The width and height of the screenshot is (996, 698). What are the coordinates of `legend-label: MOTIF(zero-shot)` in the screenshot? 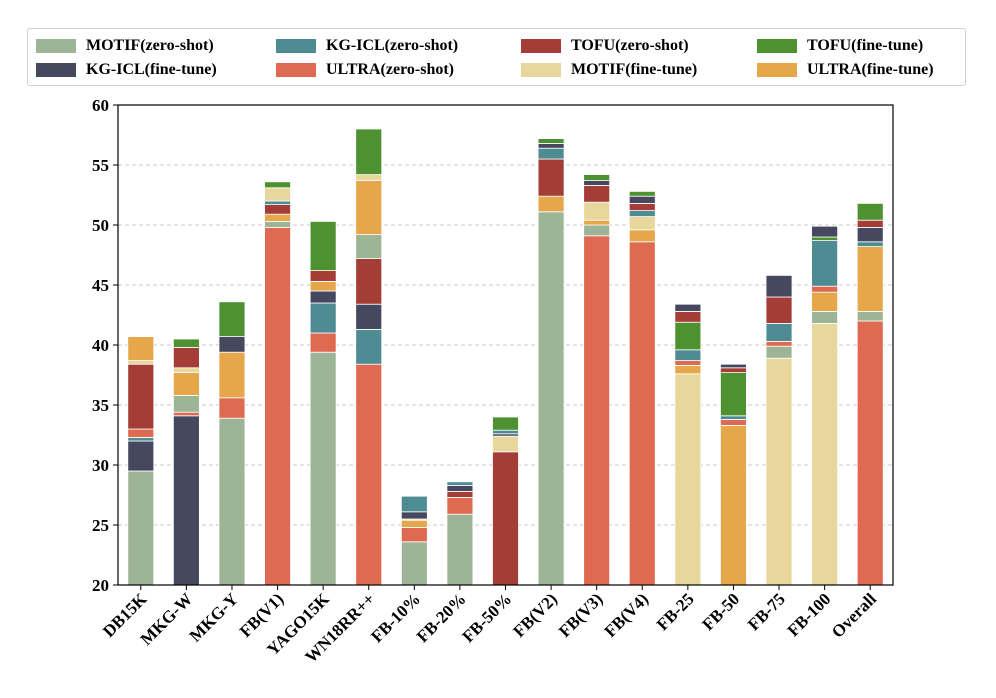 It's located at (150, 45).